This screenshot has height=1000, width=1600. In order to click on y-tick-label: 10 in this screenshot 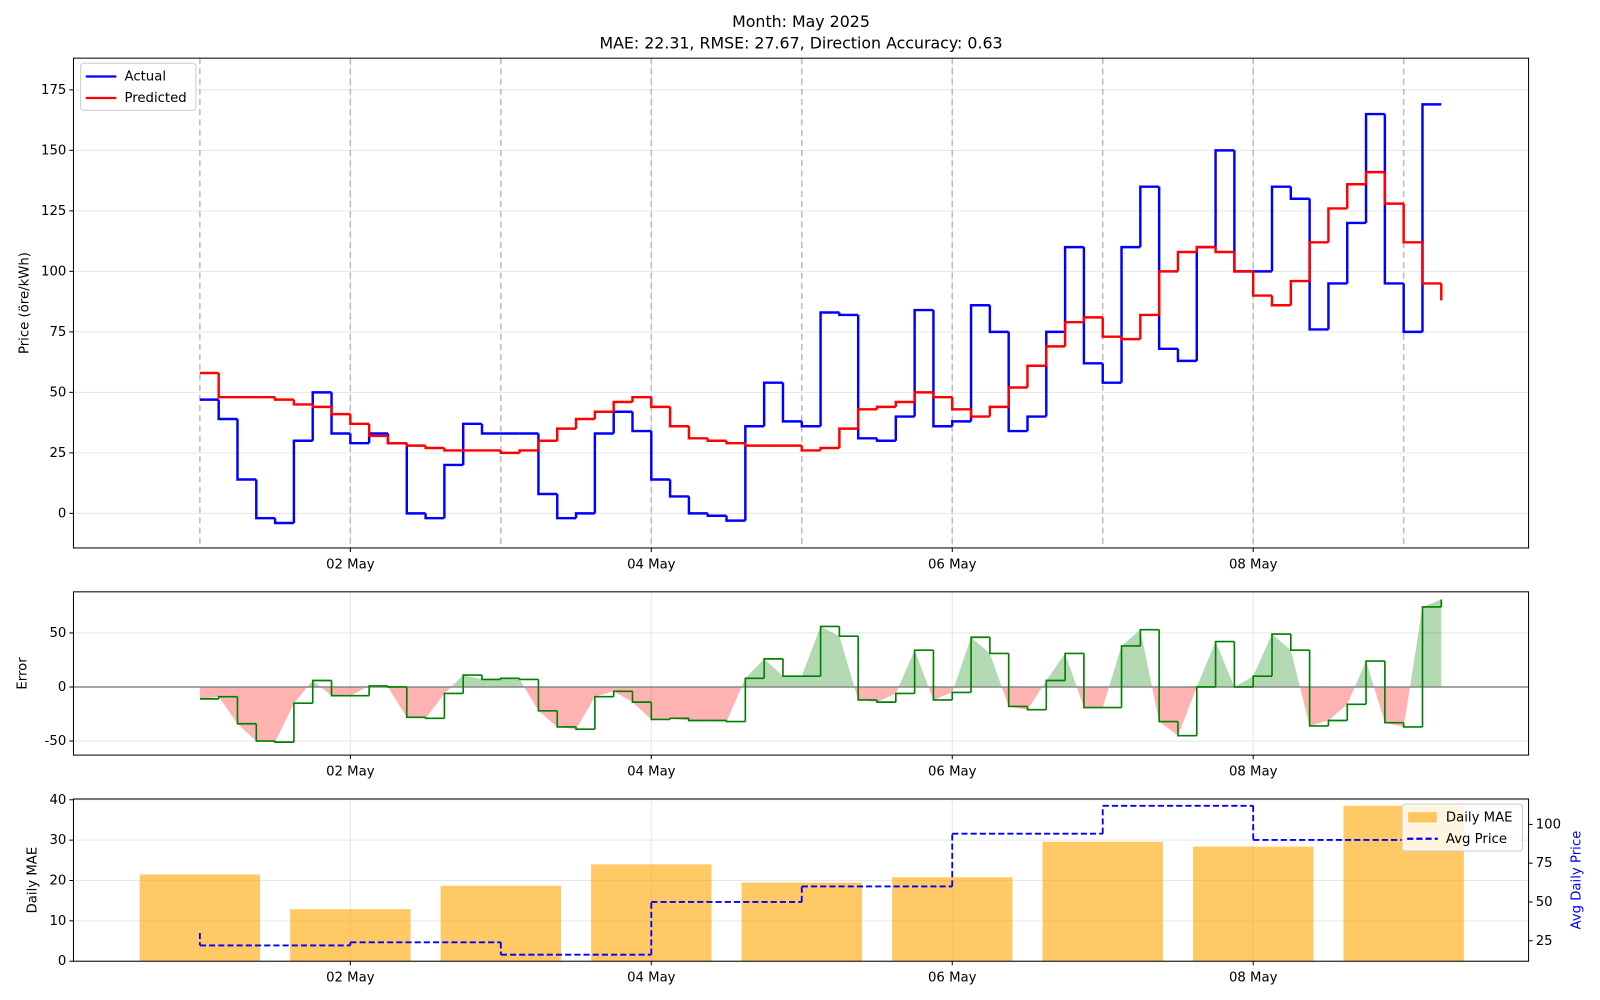, I will do `click(57, 921)`.